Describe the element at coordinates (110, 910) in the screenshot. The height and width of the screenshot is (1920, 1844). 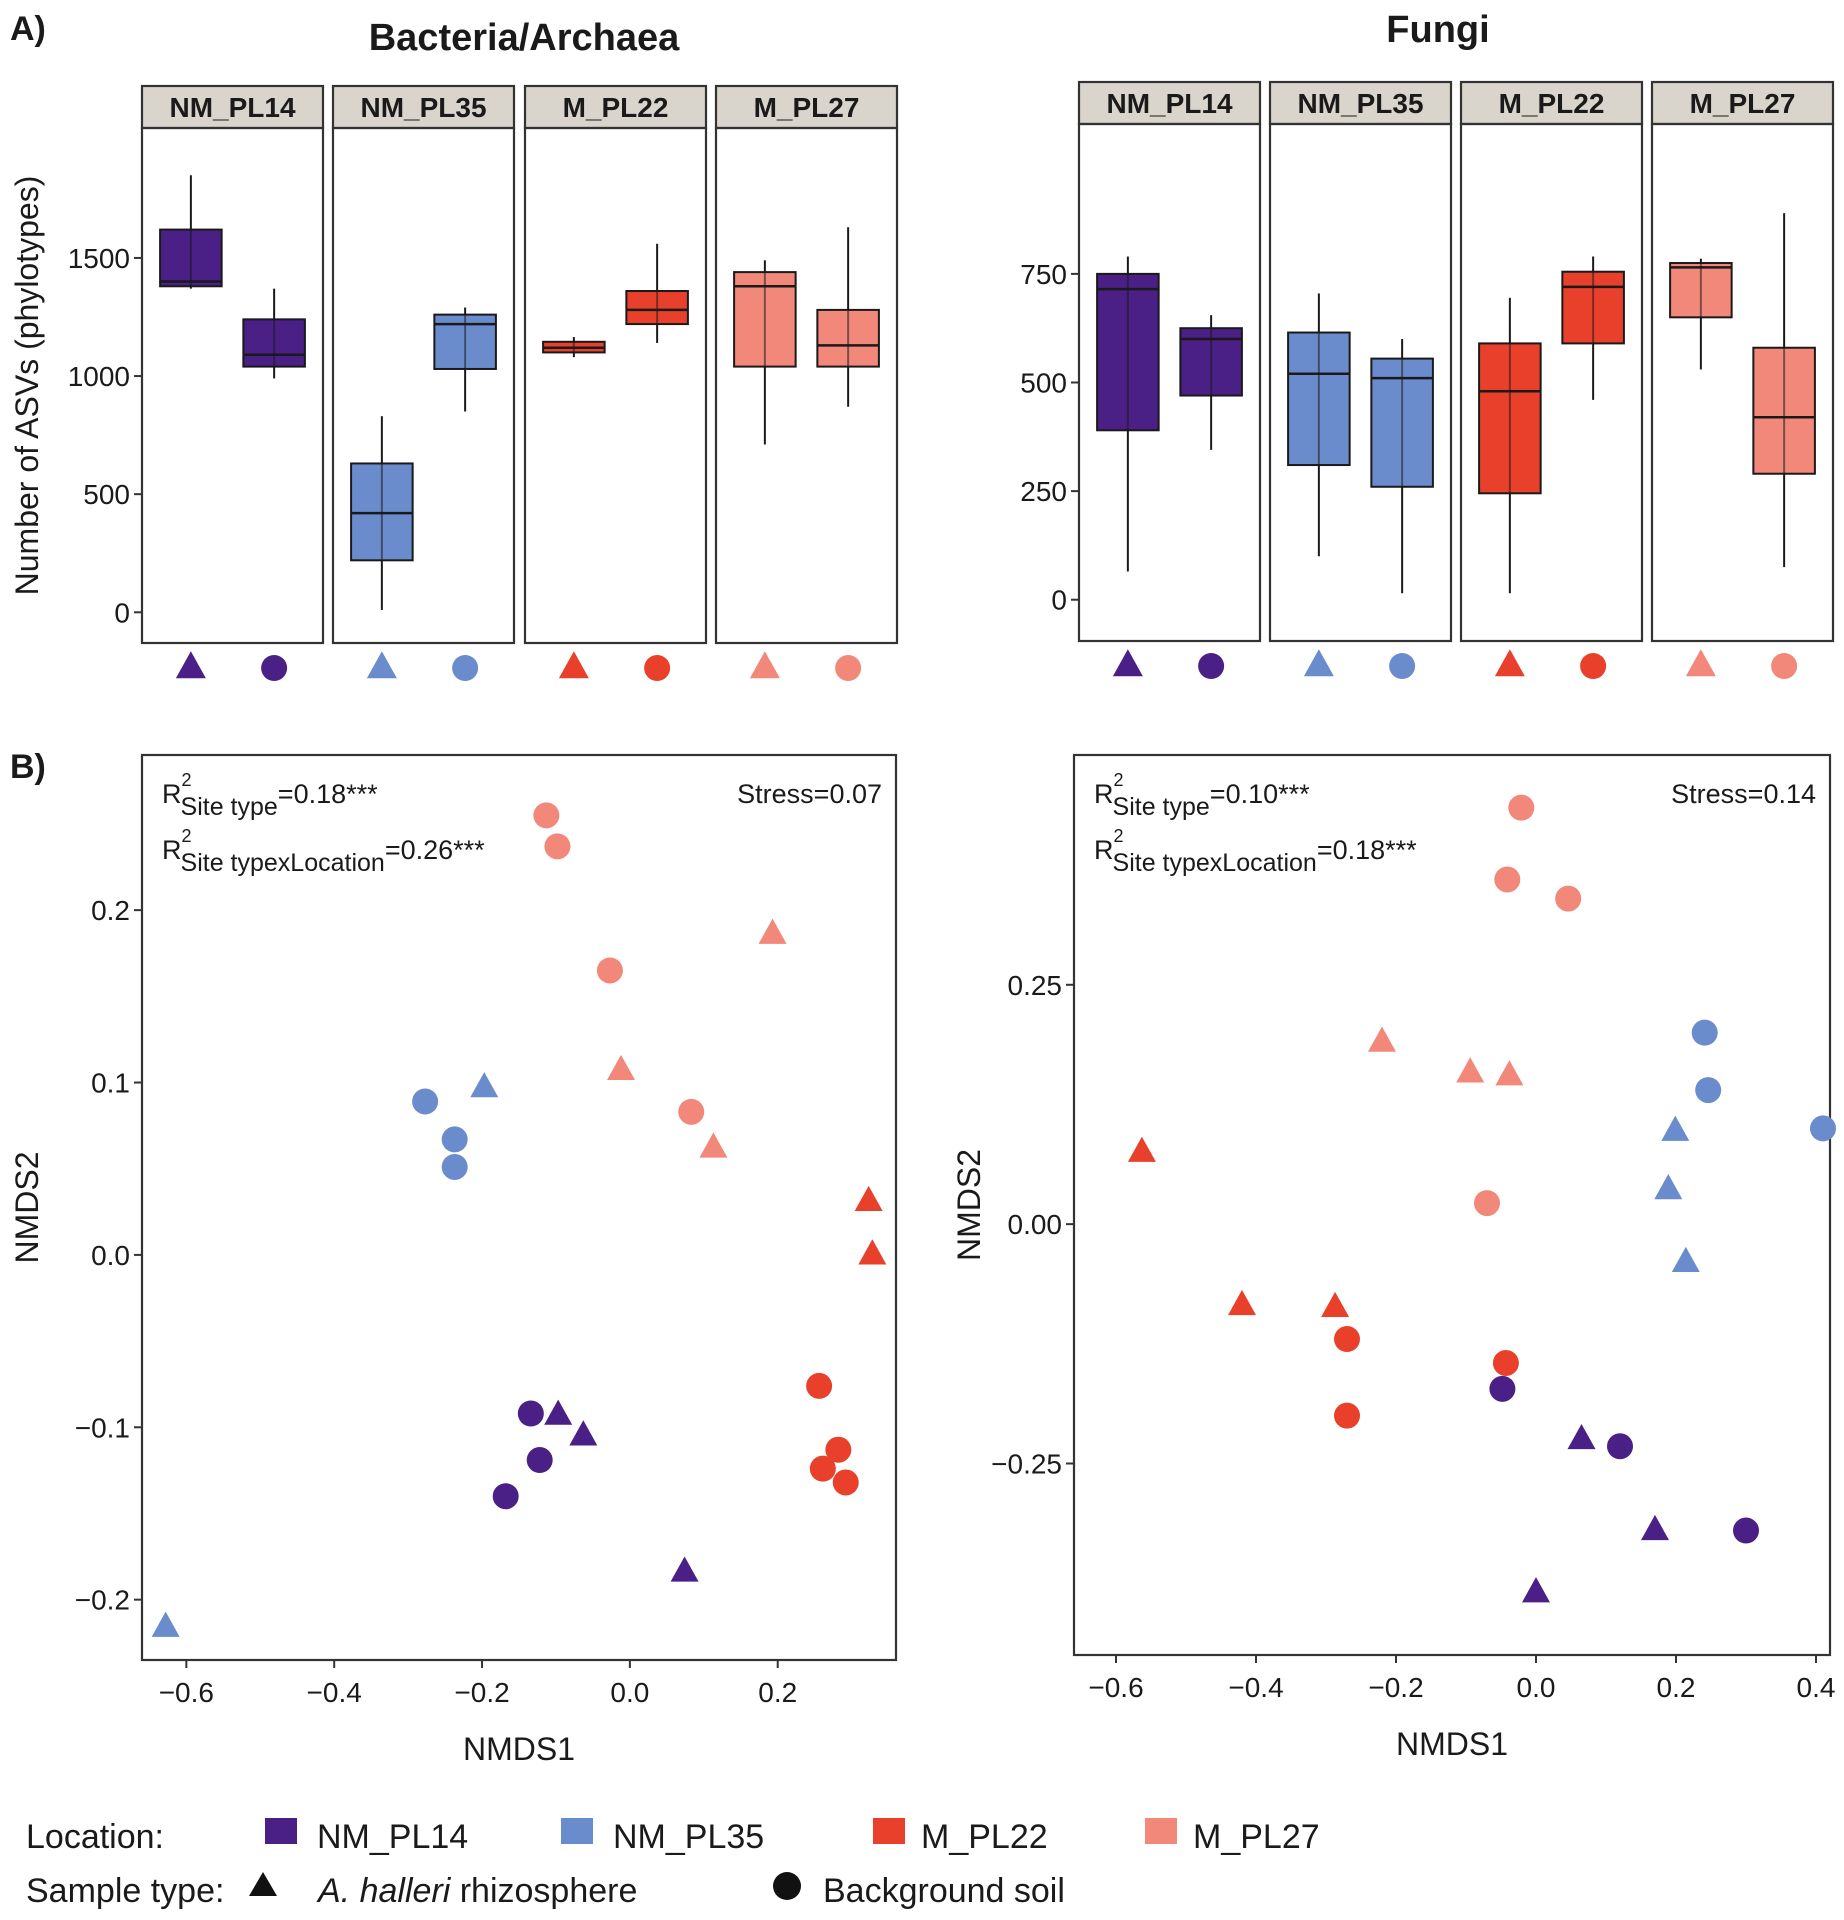
I see `y-tick-label: 0.2` at that location.